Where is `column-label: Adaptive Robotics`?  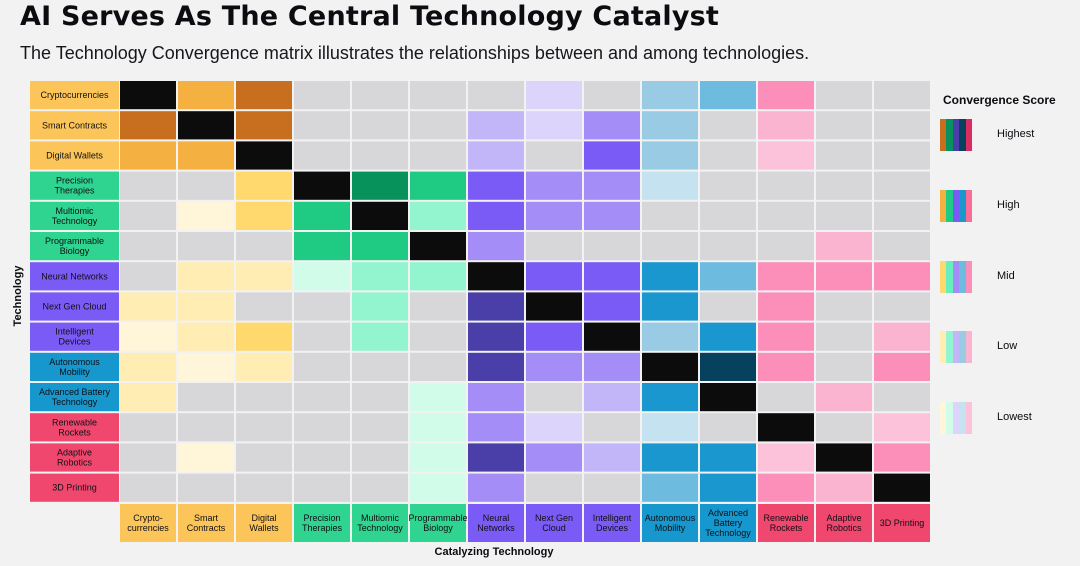 column-label: Adaptive Robotics is located at coordinates (844, 523).